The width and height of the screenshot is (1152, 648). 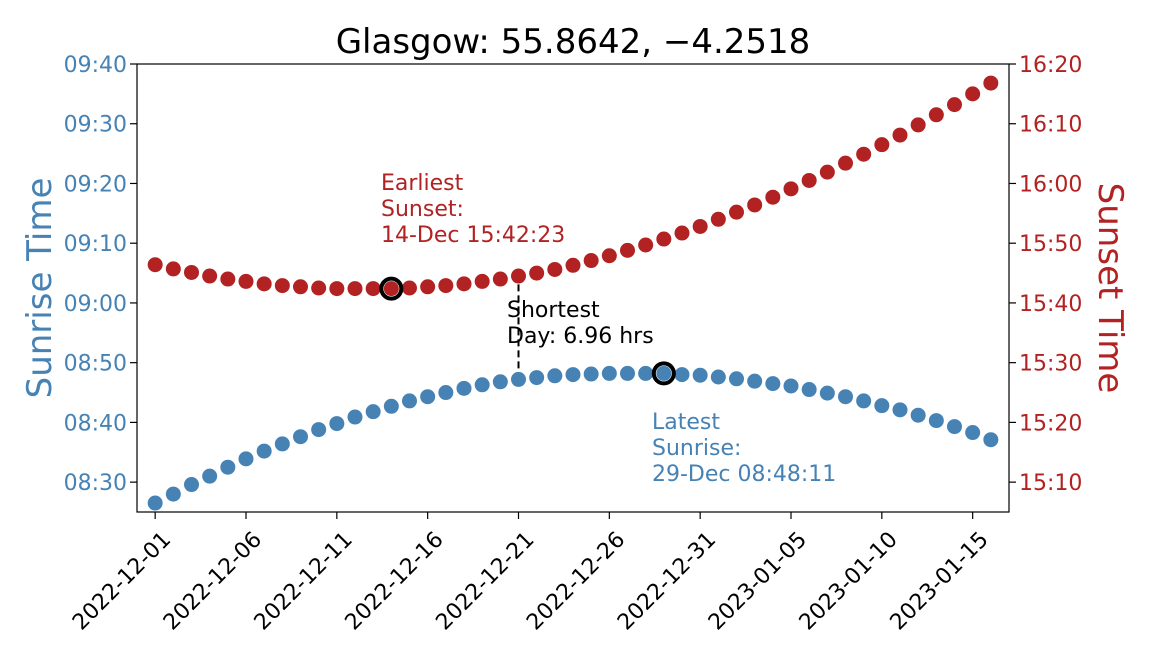 I want to click on y-axis-label: Sunrise Time, so click(x=40, y=288).